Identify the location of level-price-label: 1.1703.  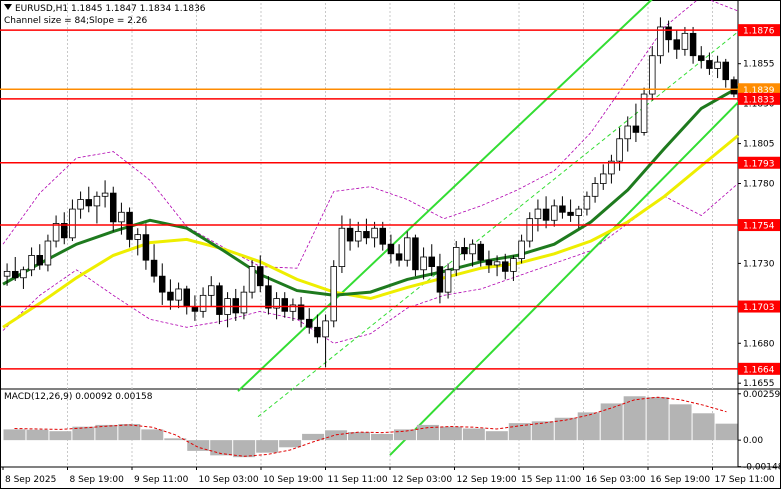
(759, 308).